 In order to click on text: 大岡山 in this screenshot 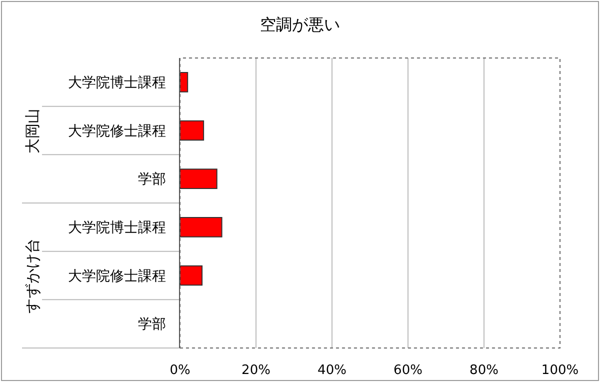, I will do `click(32, 131)`.